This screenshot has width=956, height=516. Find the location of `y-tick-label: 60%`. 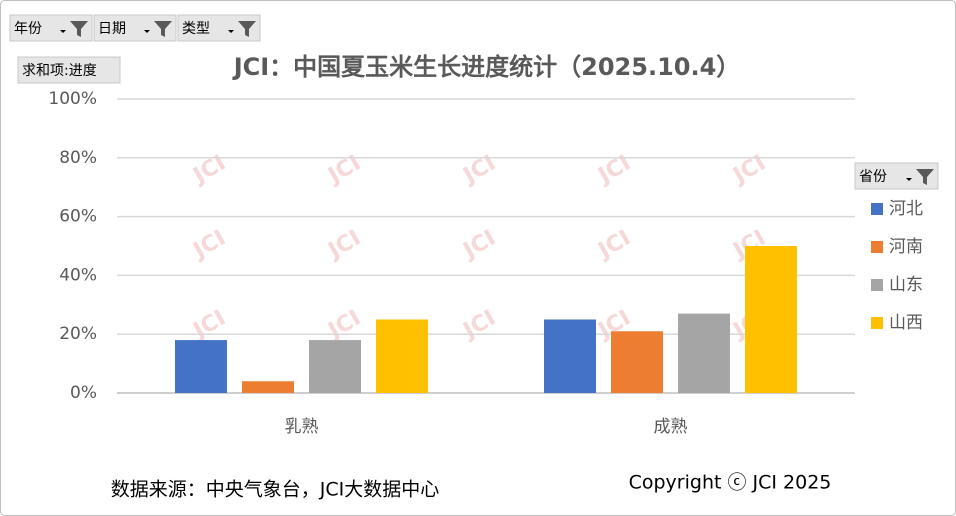

y-tick-label: 60% is located at coordinates (78, 217).